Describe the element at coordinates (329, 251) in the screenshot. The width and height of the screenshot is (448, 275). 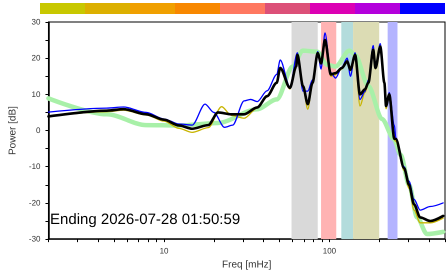
I see `x-tick-label: 100` at that location.